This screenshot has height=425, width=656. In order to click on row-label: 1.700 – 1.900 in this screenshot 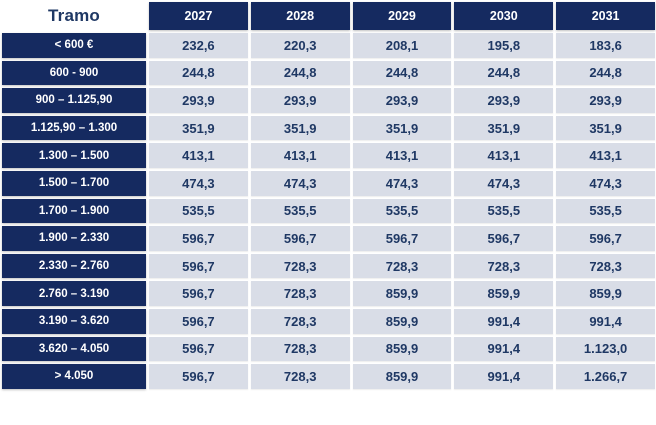, I will do `click(74, 211)`.